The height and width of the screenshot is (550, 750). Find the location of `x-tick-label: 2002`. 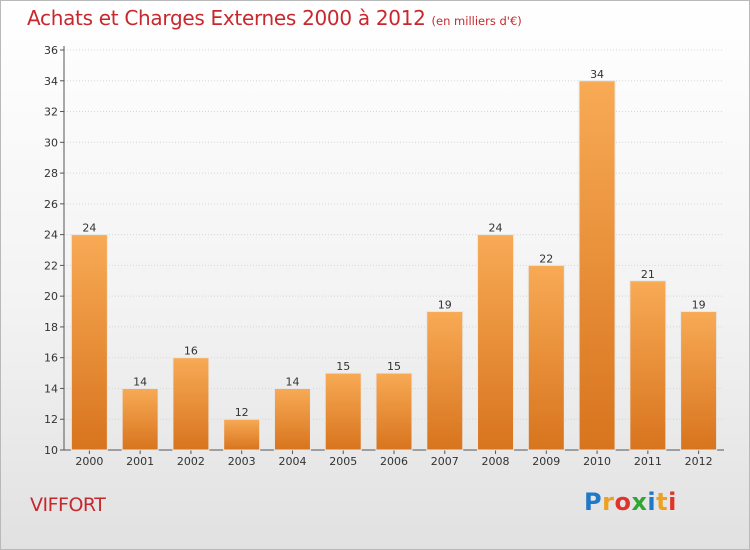

x-tick-label: 2002 is located at coordinates (191, 461).